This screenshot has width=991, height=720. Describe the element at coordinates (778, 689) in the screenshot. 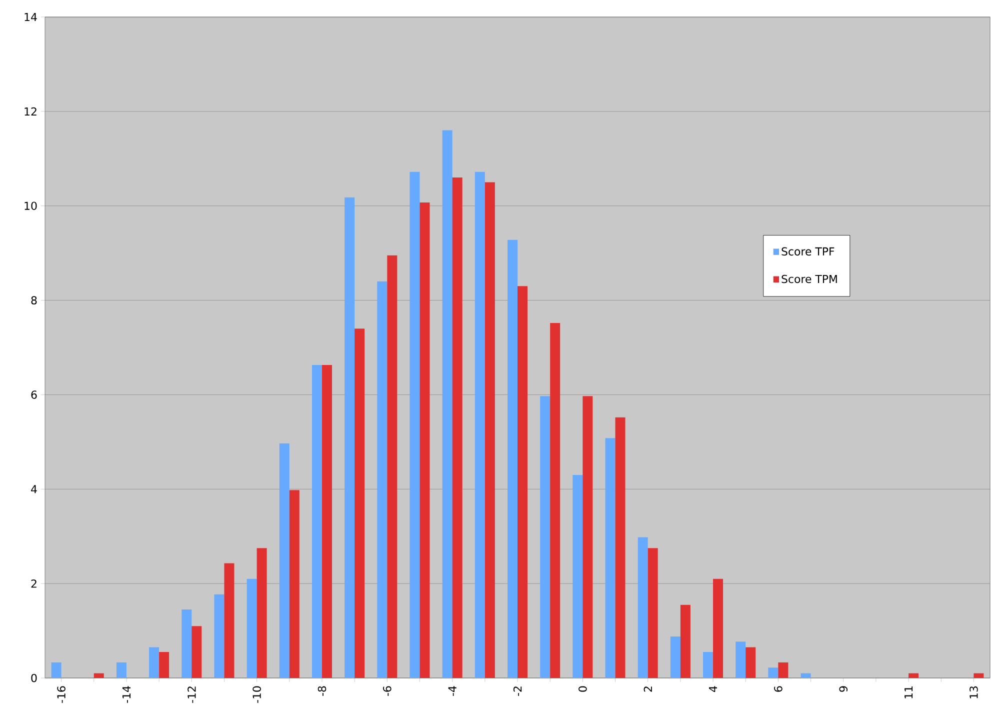

I see `x-tick-label: 6` at that location.